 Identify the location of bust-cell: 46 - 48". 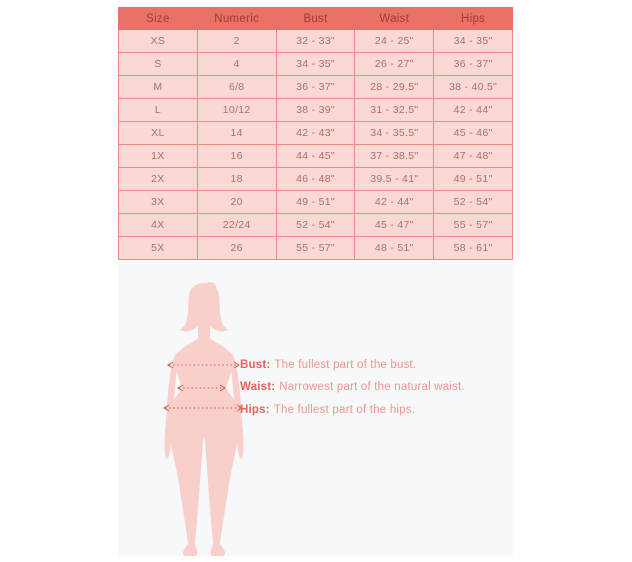
(315, 179).